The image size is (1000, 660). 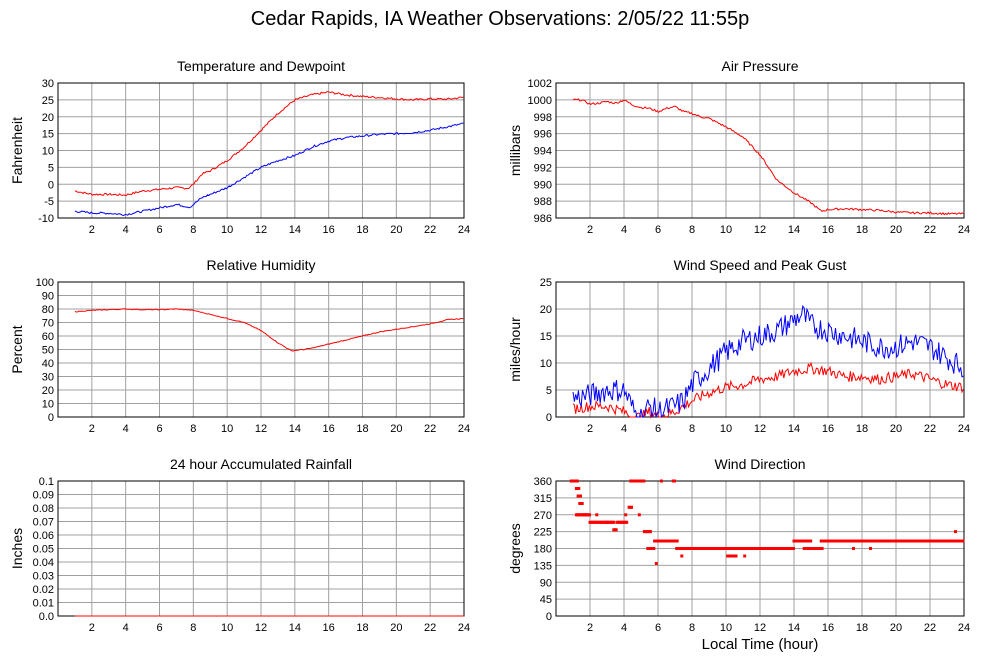 I want to click on humidity-ytick-label: 0, so click(x=51, y=418).